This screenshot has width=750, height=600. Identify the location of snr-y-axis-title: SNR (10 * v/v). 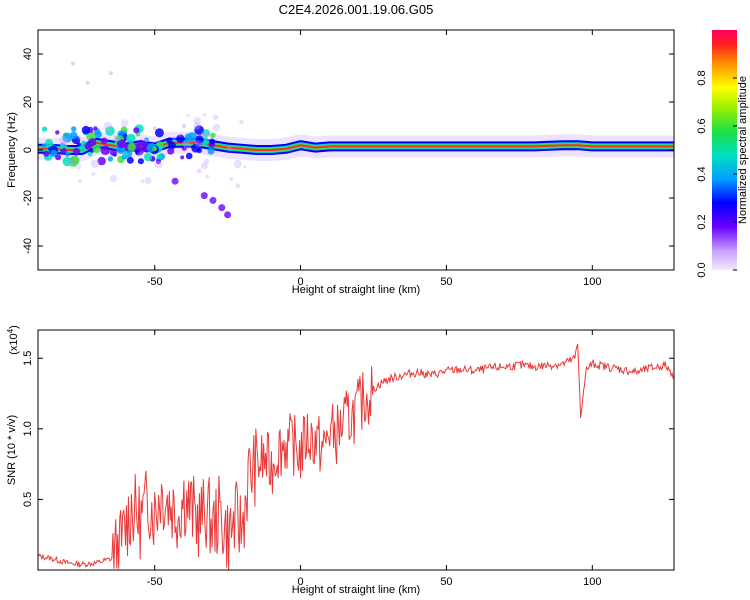
(12, 450).